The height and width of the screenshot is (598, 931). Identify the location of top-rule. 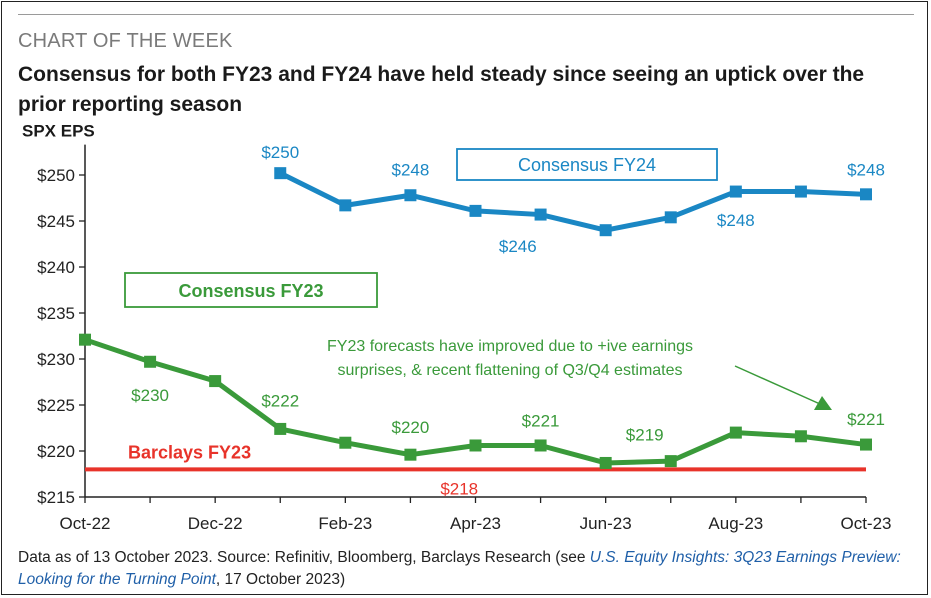
(466, 14).